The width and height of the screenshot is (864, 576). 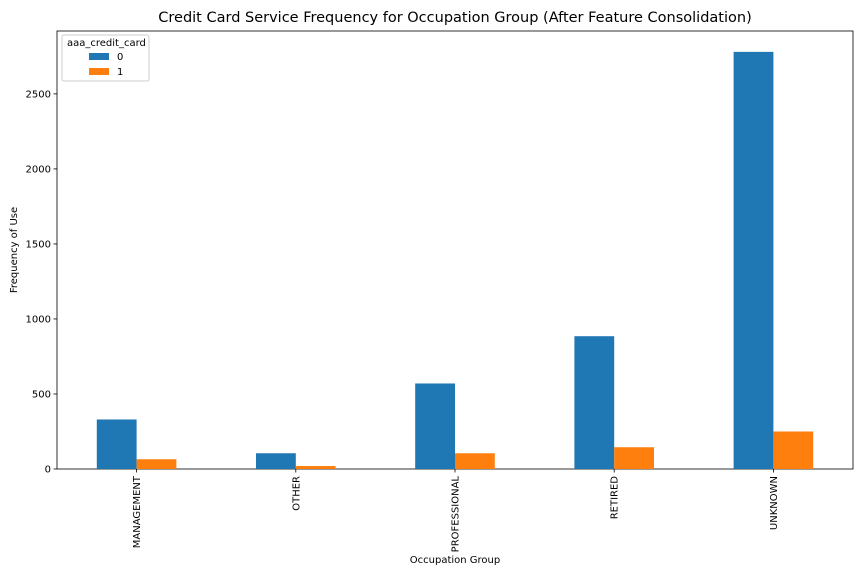 I want to click on bar-series-1-unknown, so click(x=793, y=450).